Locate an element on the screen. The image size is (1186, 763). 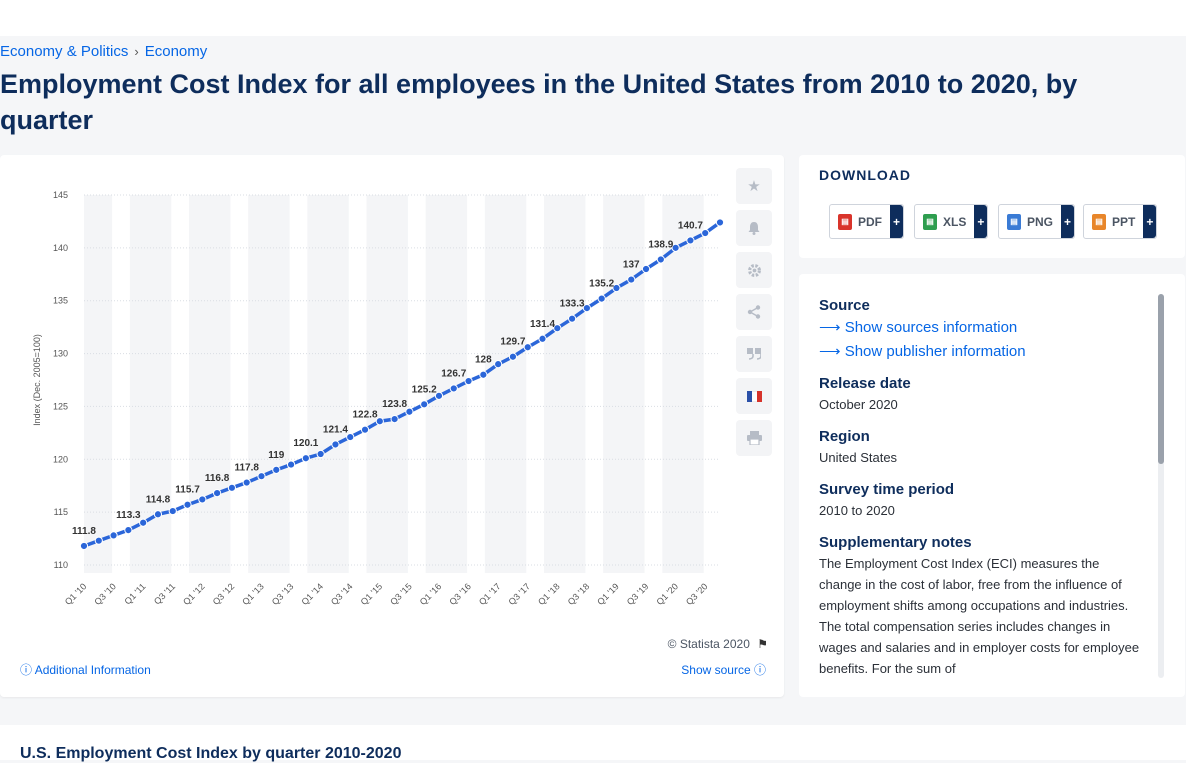
y-tick-label: 140 is located at coordinates (60, 248).